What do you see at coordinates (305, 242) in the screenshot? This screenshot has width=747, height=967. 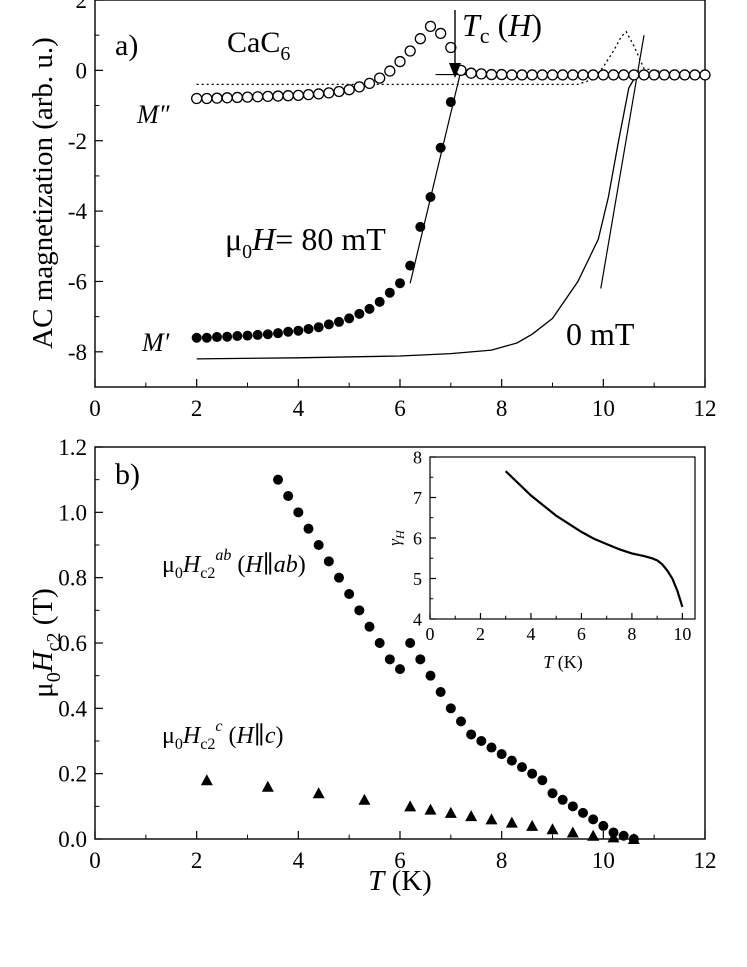 I see `field-80mT-label: μ0H= 80 mT` at bounding box center [305, 242].